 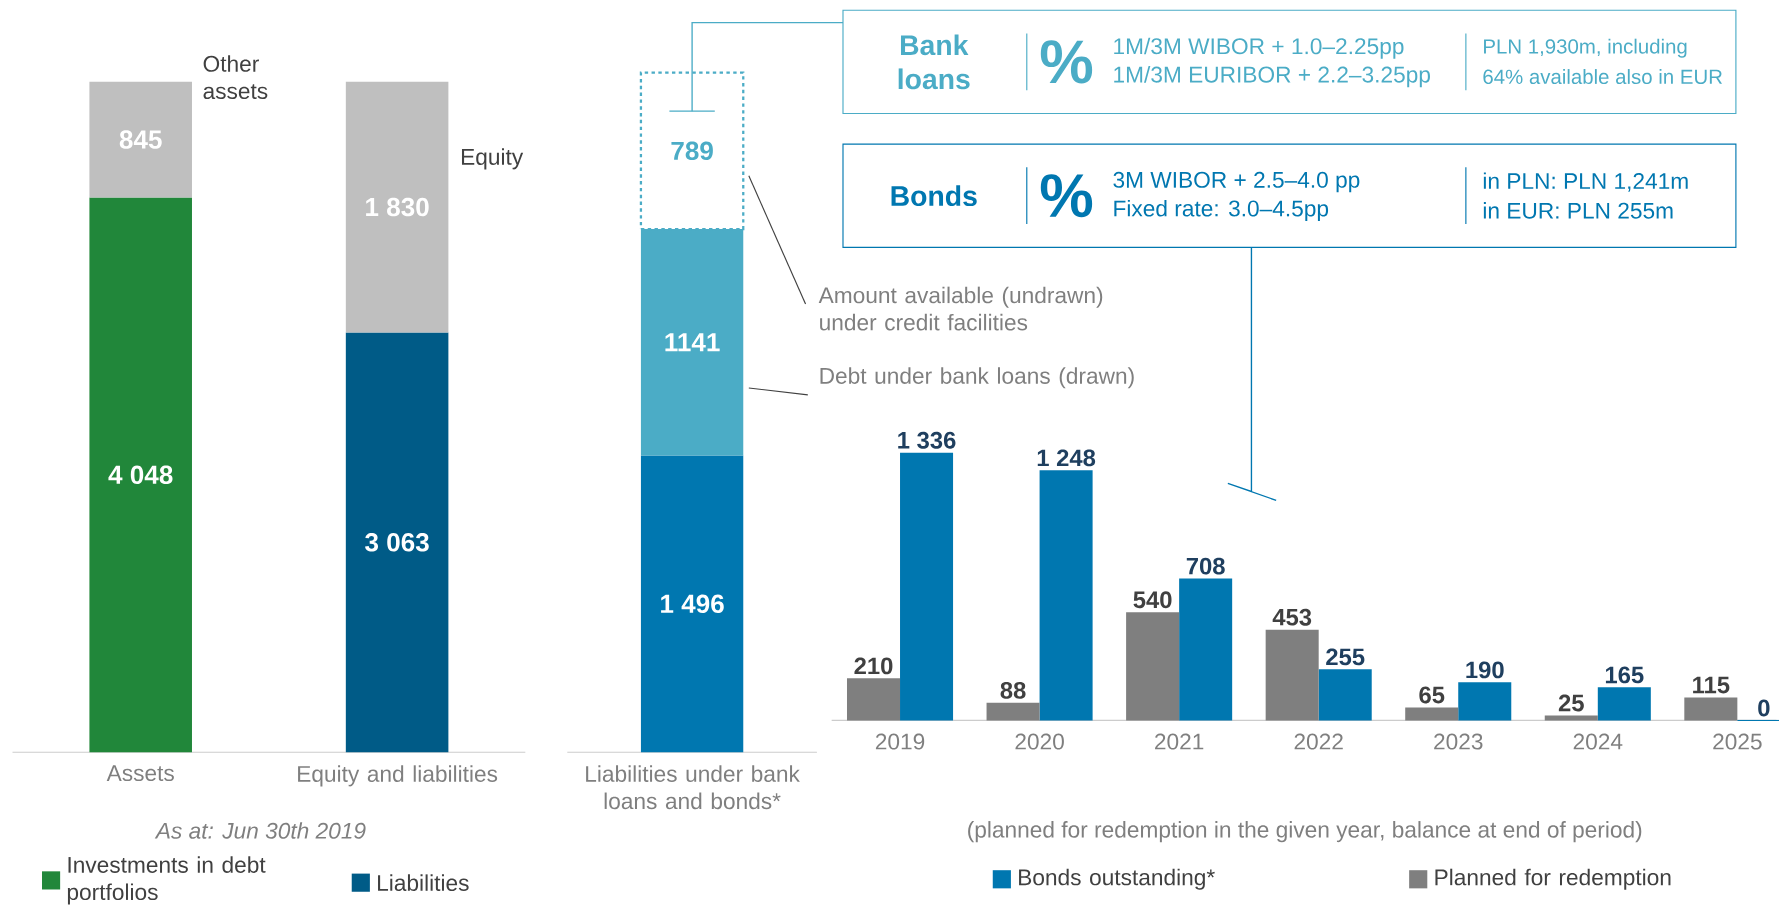 I want to click on x-tick-label: 2024, so click(x=1598, y=741).